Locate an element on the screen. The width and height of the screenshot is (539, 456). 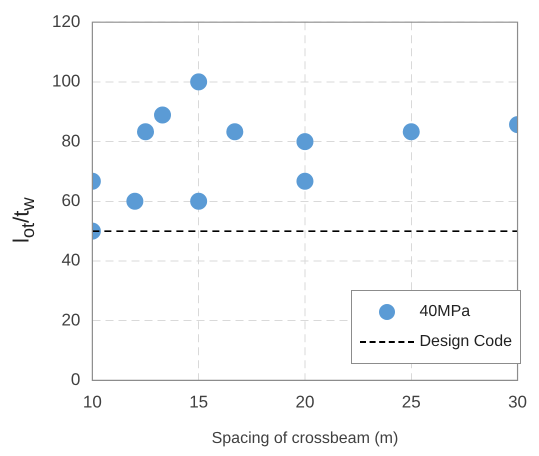
x-tick-label: 20 is located at coordinates (304, 402).